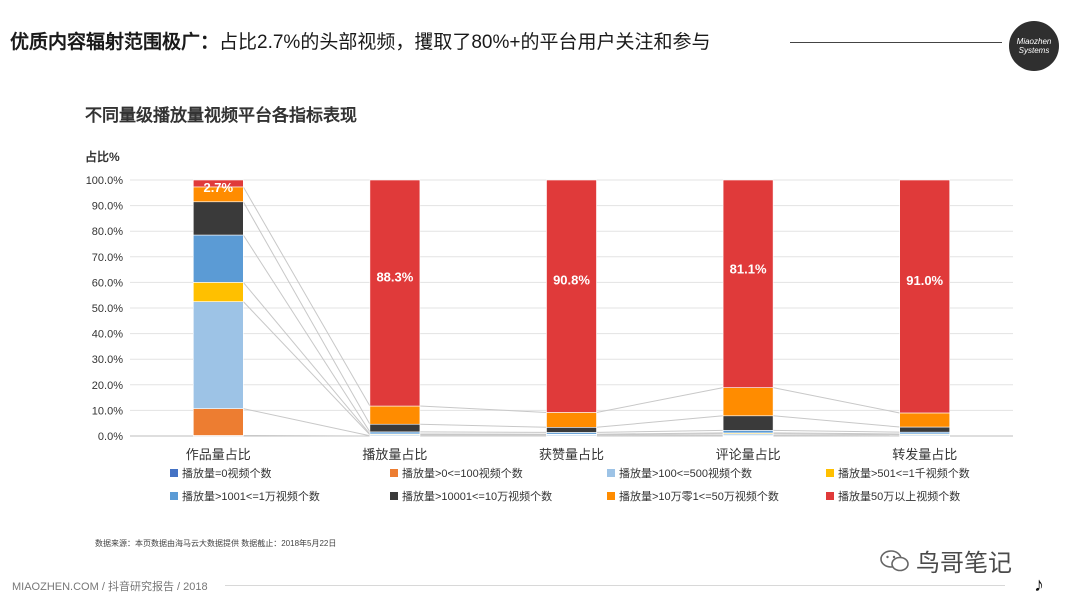 The width and height of the screenshot is (1080, 608). What do you see at coordinates (394, 277) in the screenshot?
I see `data-label: 88.3%` at bounding box center [394, 277].